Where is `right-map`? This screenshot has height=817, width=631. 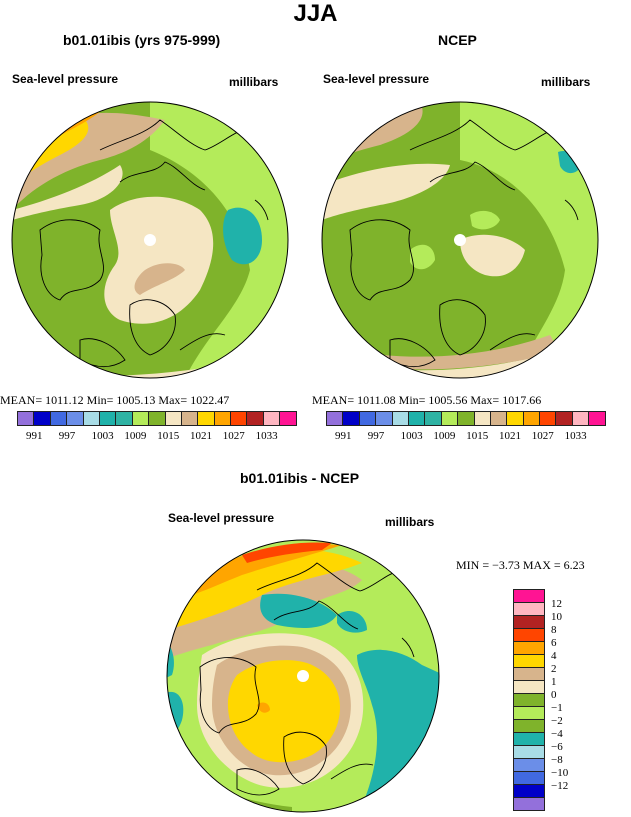 right-map is located at coordinates (460, 240).